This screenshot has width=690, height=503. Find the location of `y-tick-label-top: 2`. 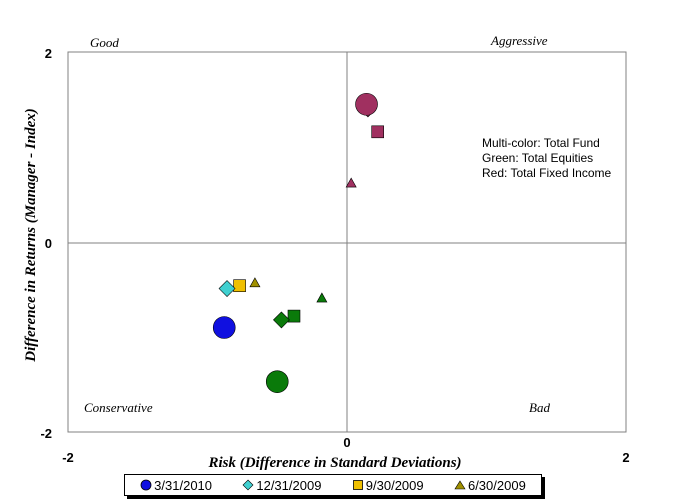

y-tick-label-top: 2 is located at coordinates (48, 53).